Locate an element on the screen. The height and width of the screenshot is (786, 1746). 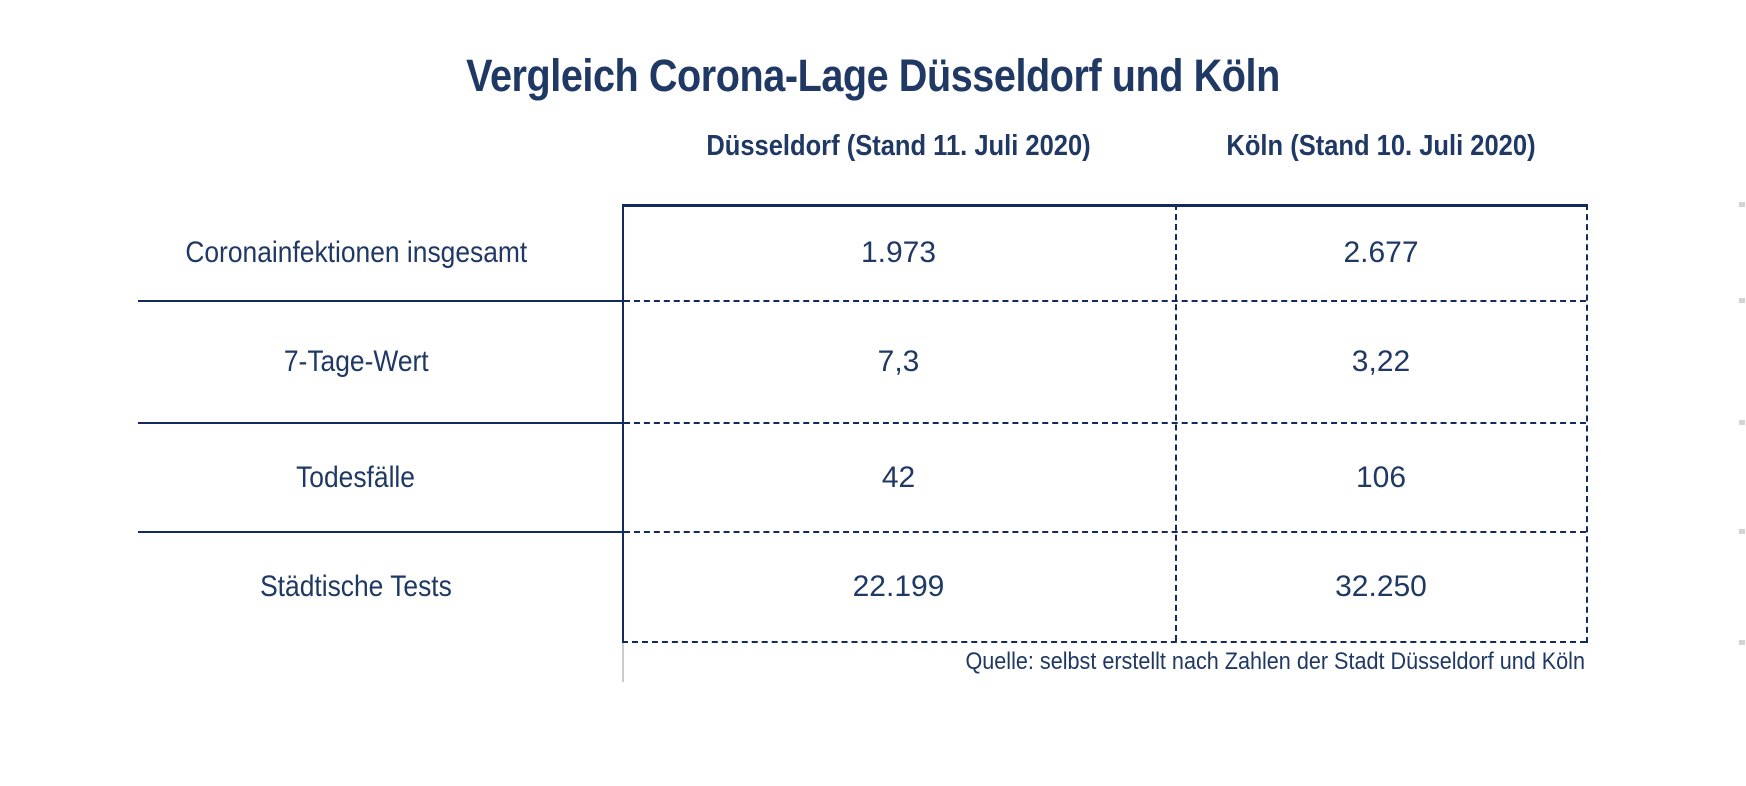
row-label-7-tage-wert: 7-Tage-Wert is located at coordinates (356, 362).